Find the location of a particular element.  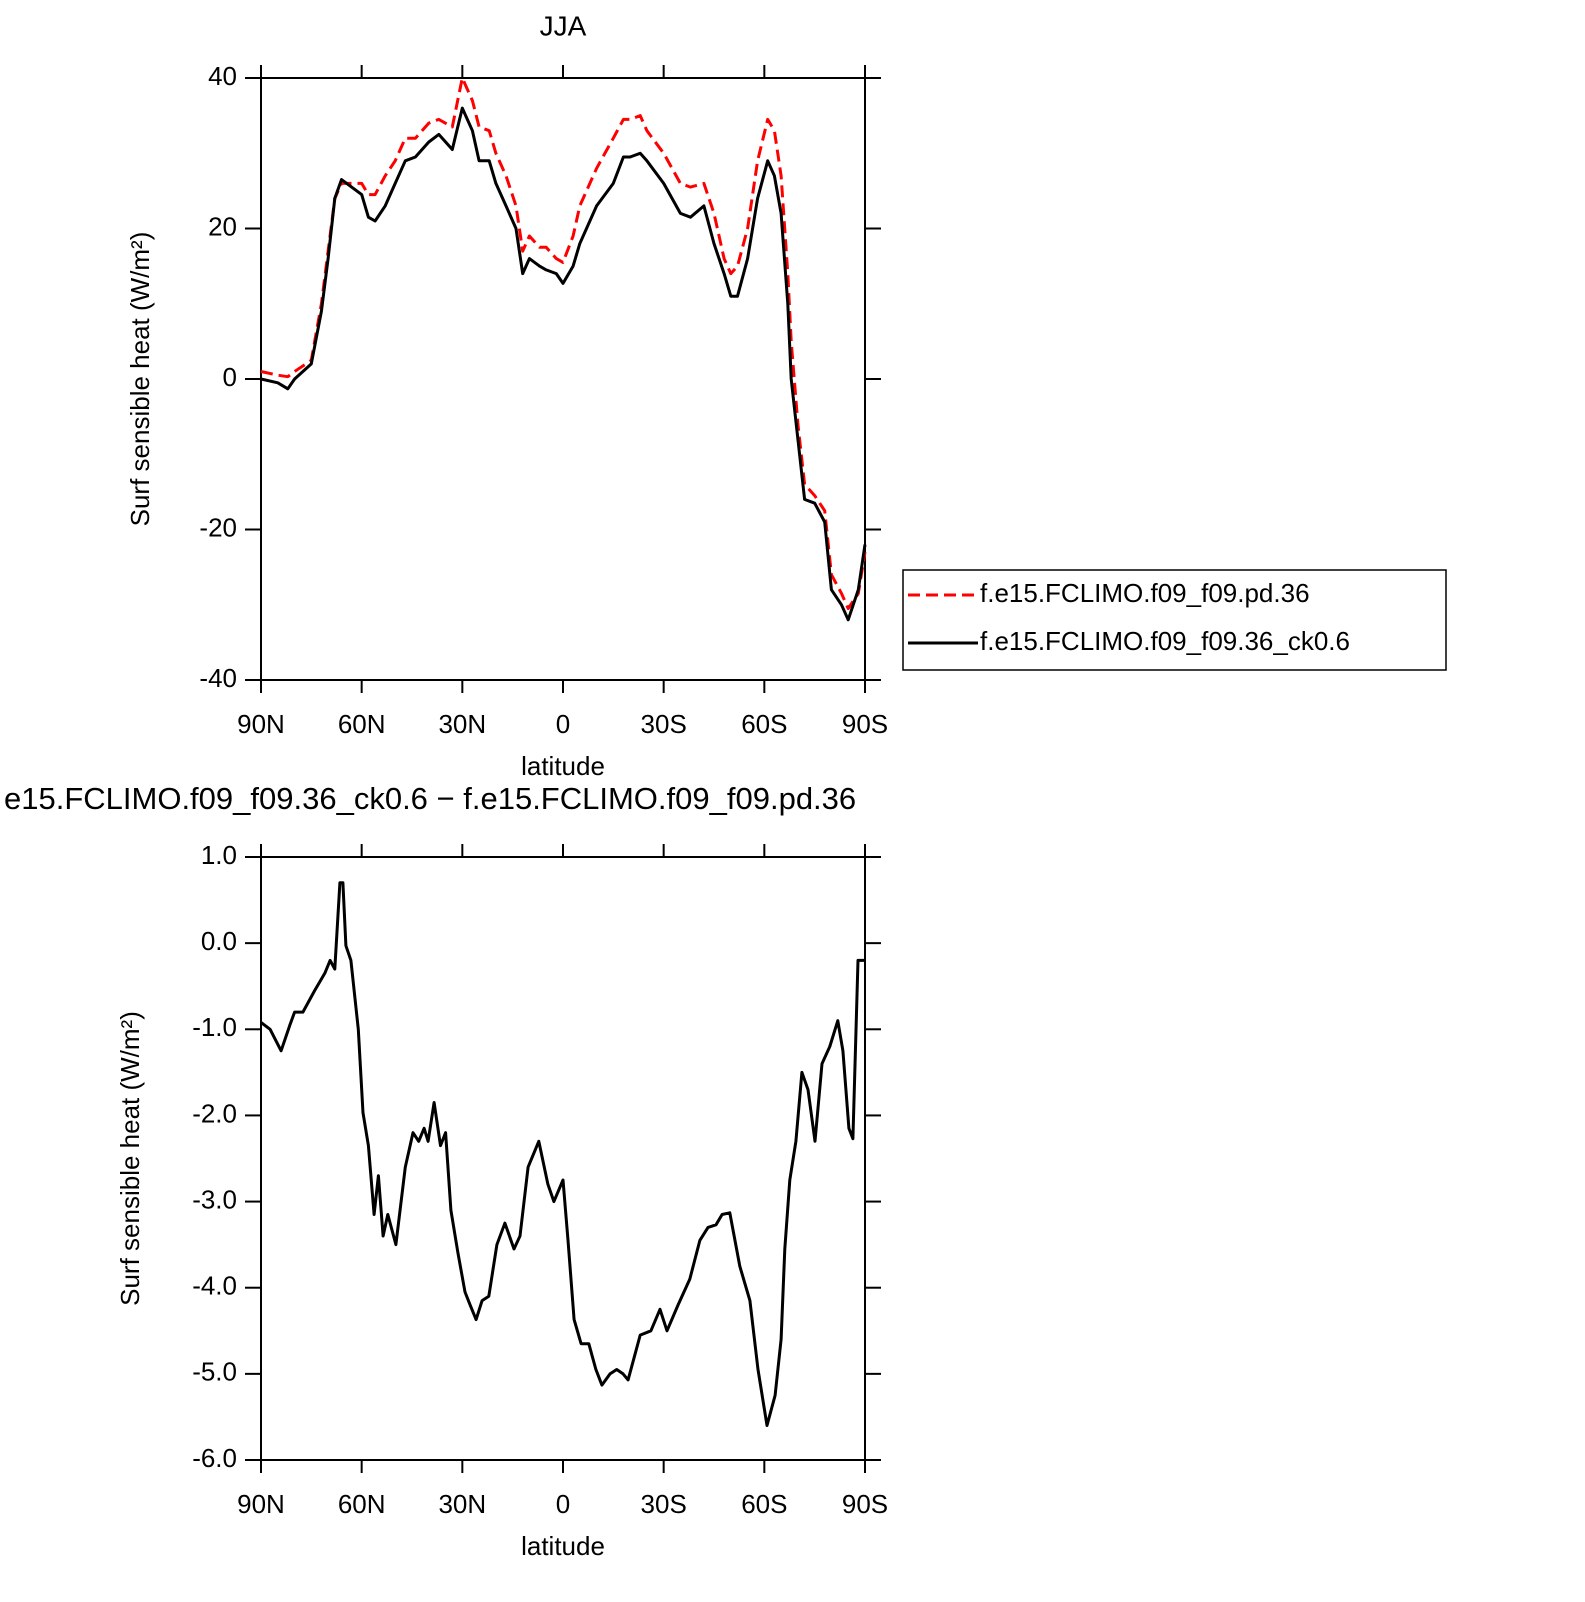

y-tick-label: 1.0 is located at coordinates (219, 855).